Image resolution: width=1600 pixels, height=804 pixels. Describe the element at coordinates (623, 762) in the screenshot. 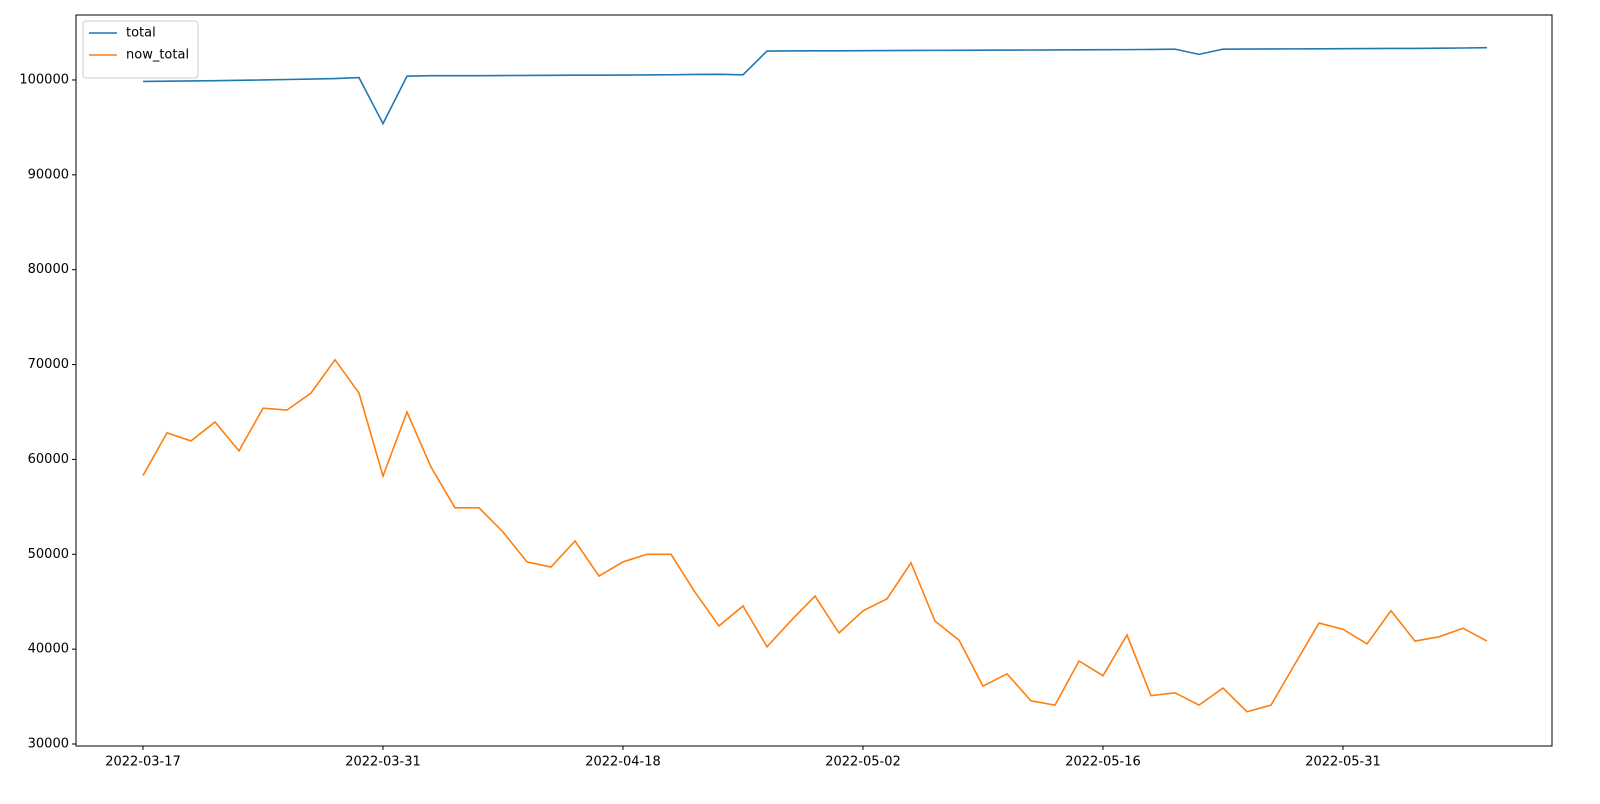

I see `x-tick-label: 2022-04-18` at that location.